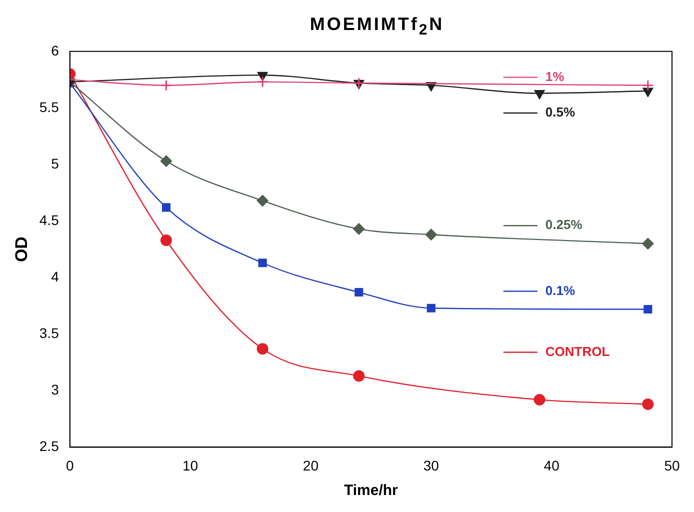 This screenshot has height=512, width=694. Describe the element at coordinates (55, 276) in the screenshot. I see `y-tick-label: 4` at that location.